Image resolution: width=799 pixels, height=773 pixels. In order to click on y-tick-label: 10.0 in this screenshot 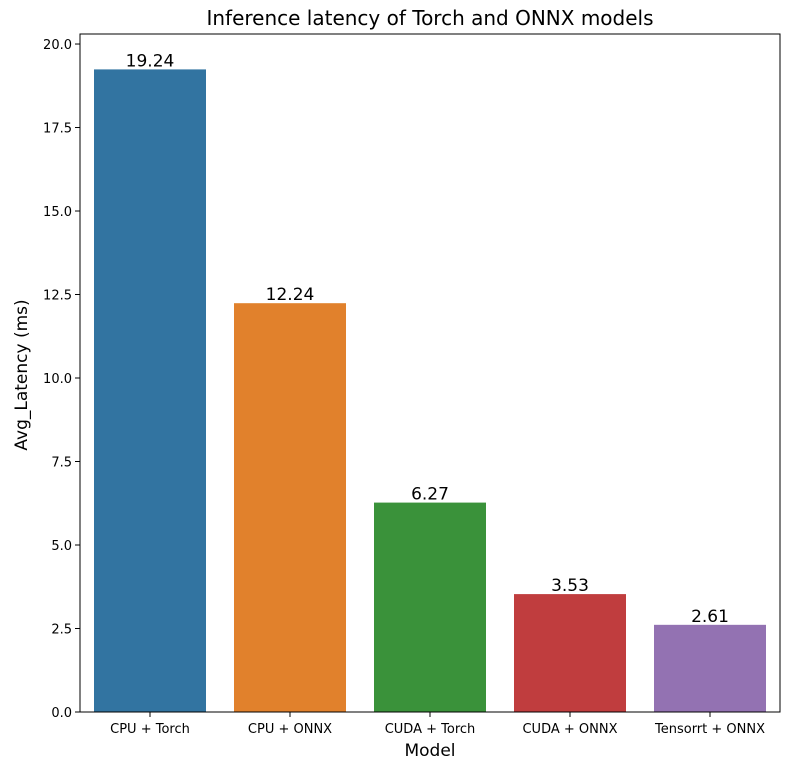, I will do `click(57, 379)`.